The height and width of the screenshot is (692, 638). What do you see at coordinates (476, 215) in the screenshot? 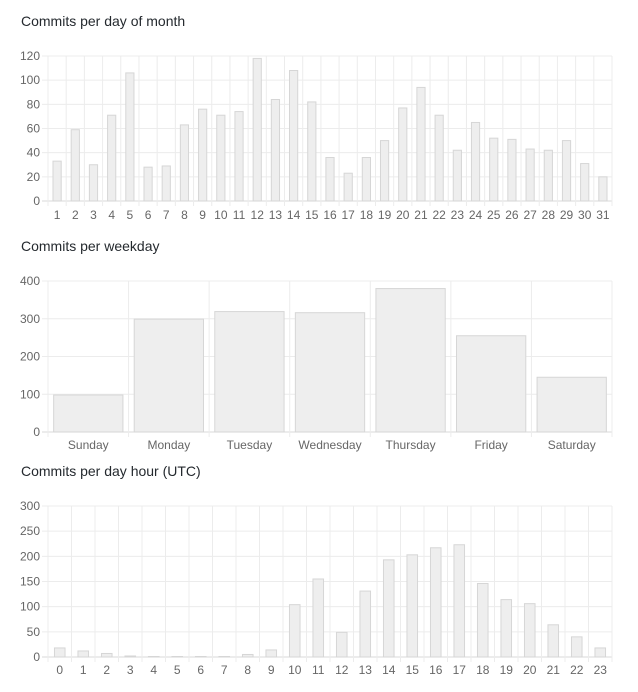
I see `x-tick-label: 24` at bounding box center [476, 215].